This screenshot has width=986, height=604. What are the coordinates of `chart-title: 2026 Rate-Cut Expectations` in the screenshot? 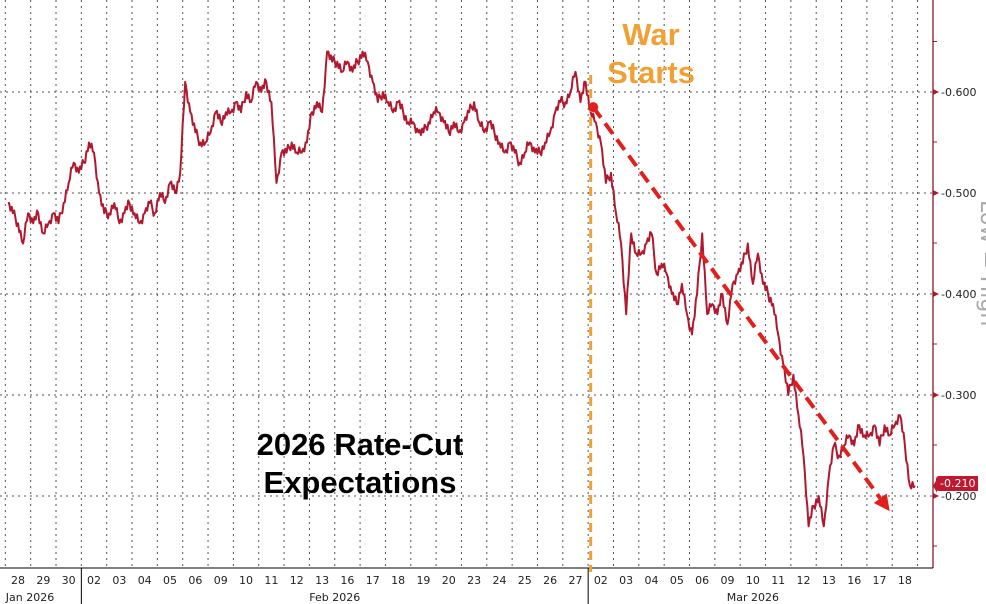 It's located at (360, 463).